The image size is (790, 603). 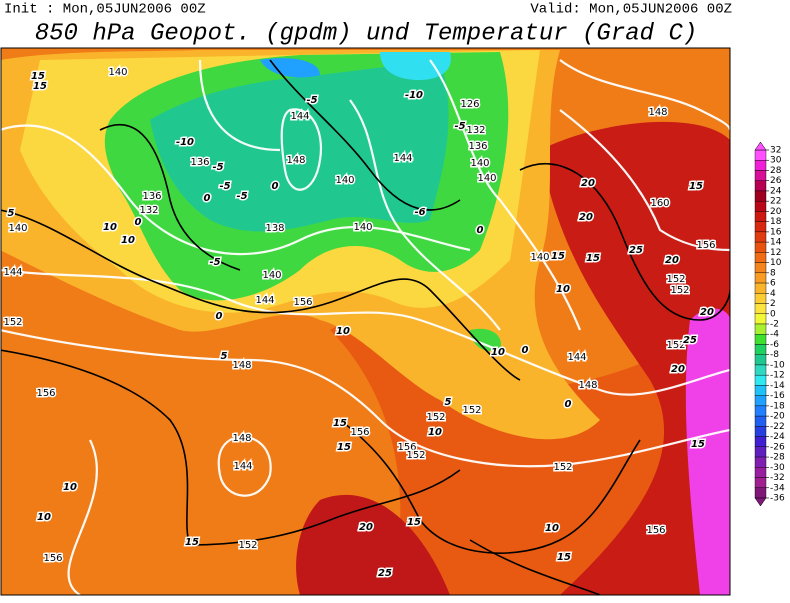 I want to click on colorbar-label: 28, so click(x=776, y=171).